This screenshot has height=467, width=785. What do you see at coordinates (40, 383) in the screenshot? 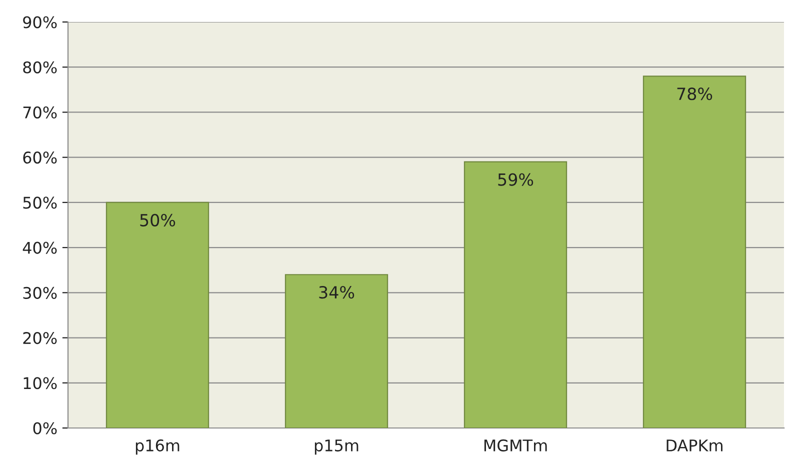
I see `y-tick-label: 10%` at bounding box center [40, 383].